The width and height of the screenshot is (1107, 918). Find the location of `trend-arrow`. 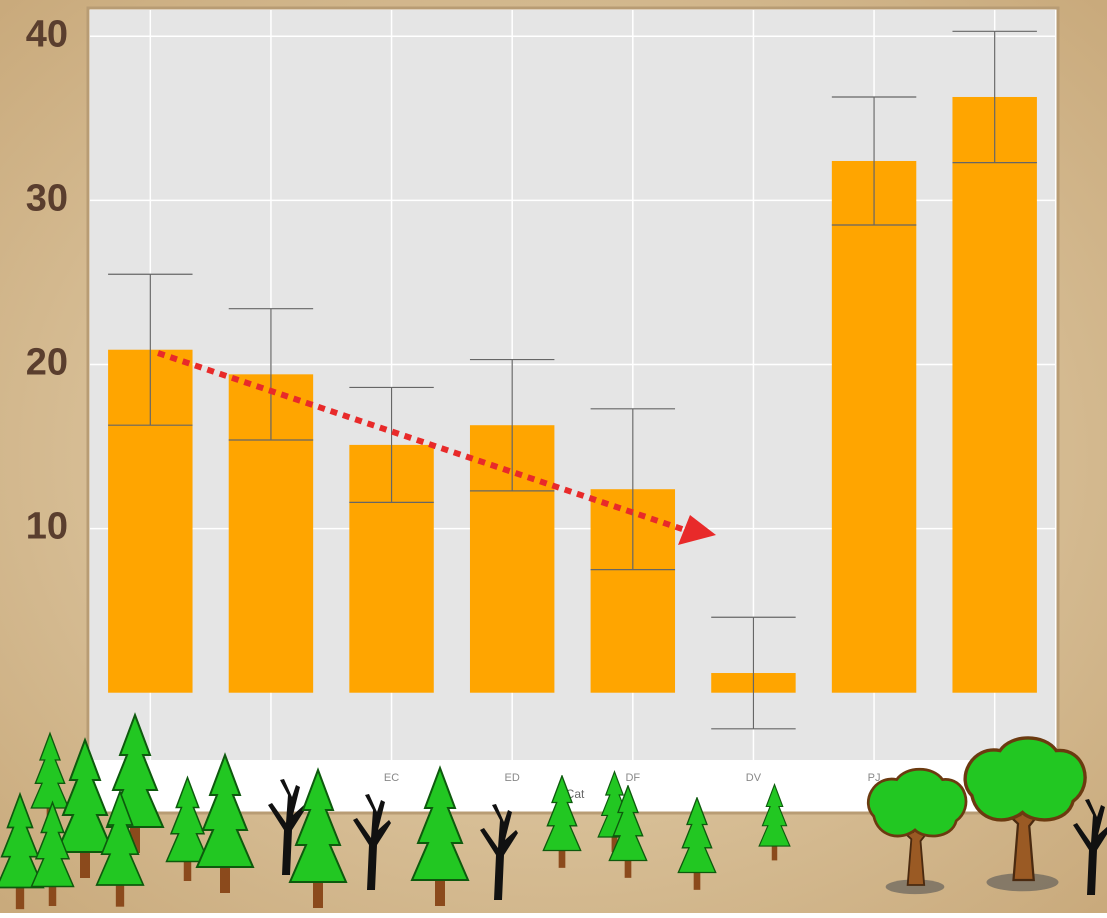

trend-arrow is located at coordinates (436, 447).